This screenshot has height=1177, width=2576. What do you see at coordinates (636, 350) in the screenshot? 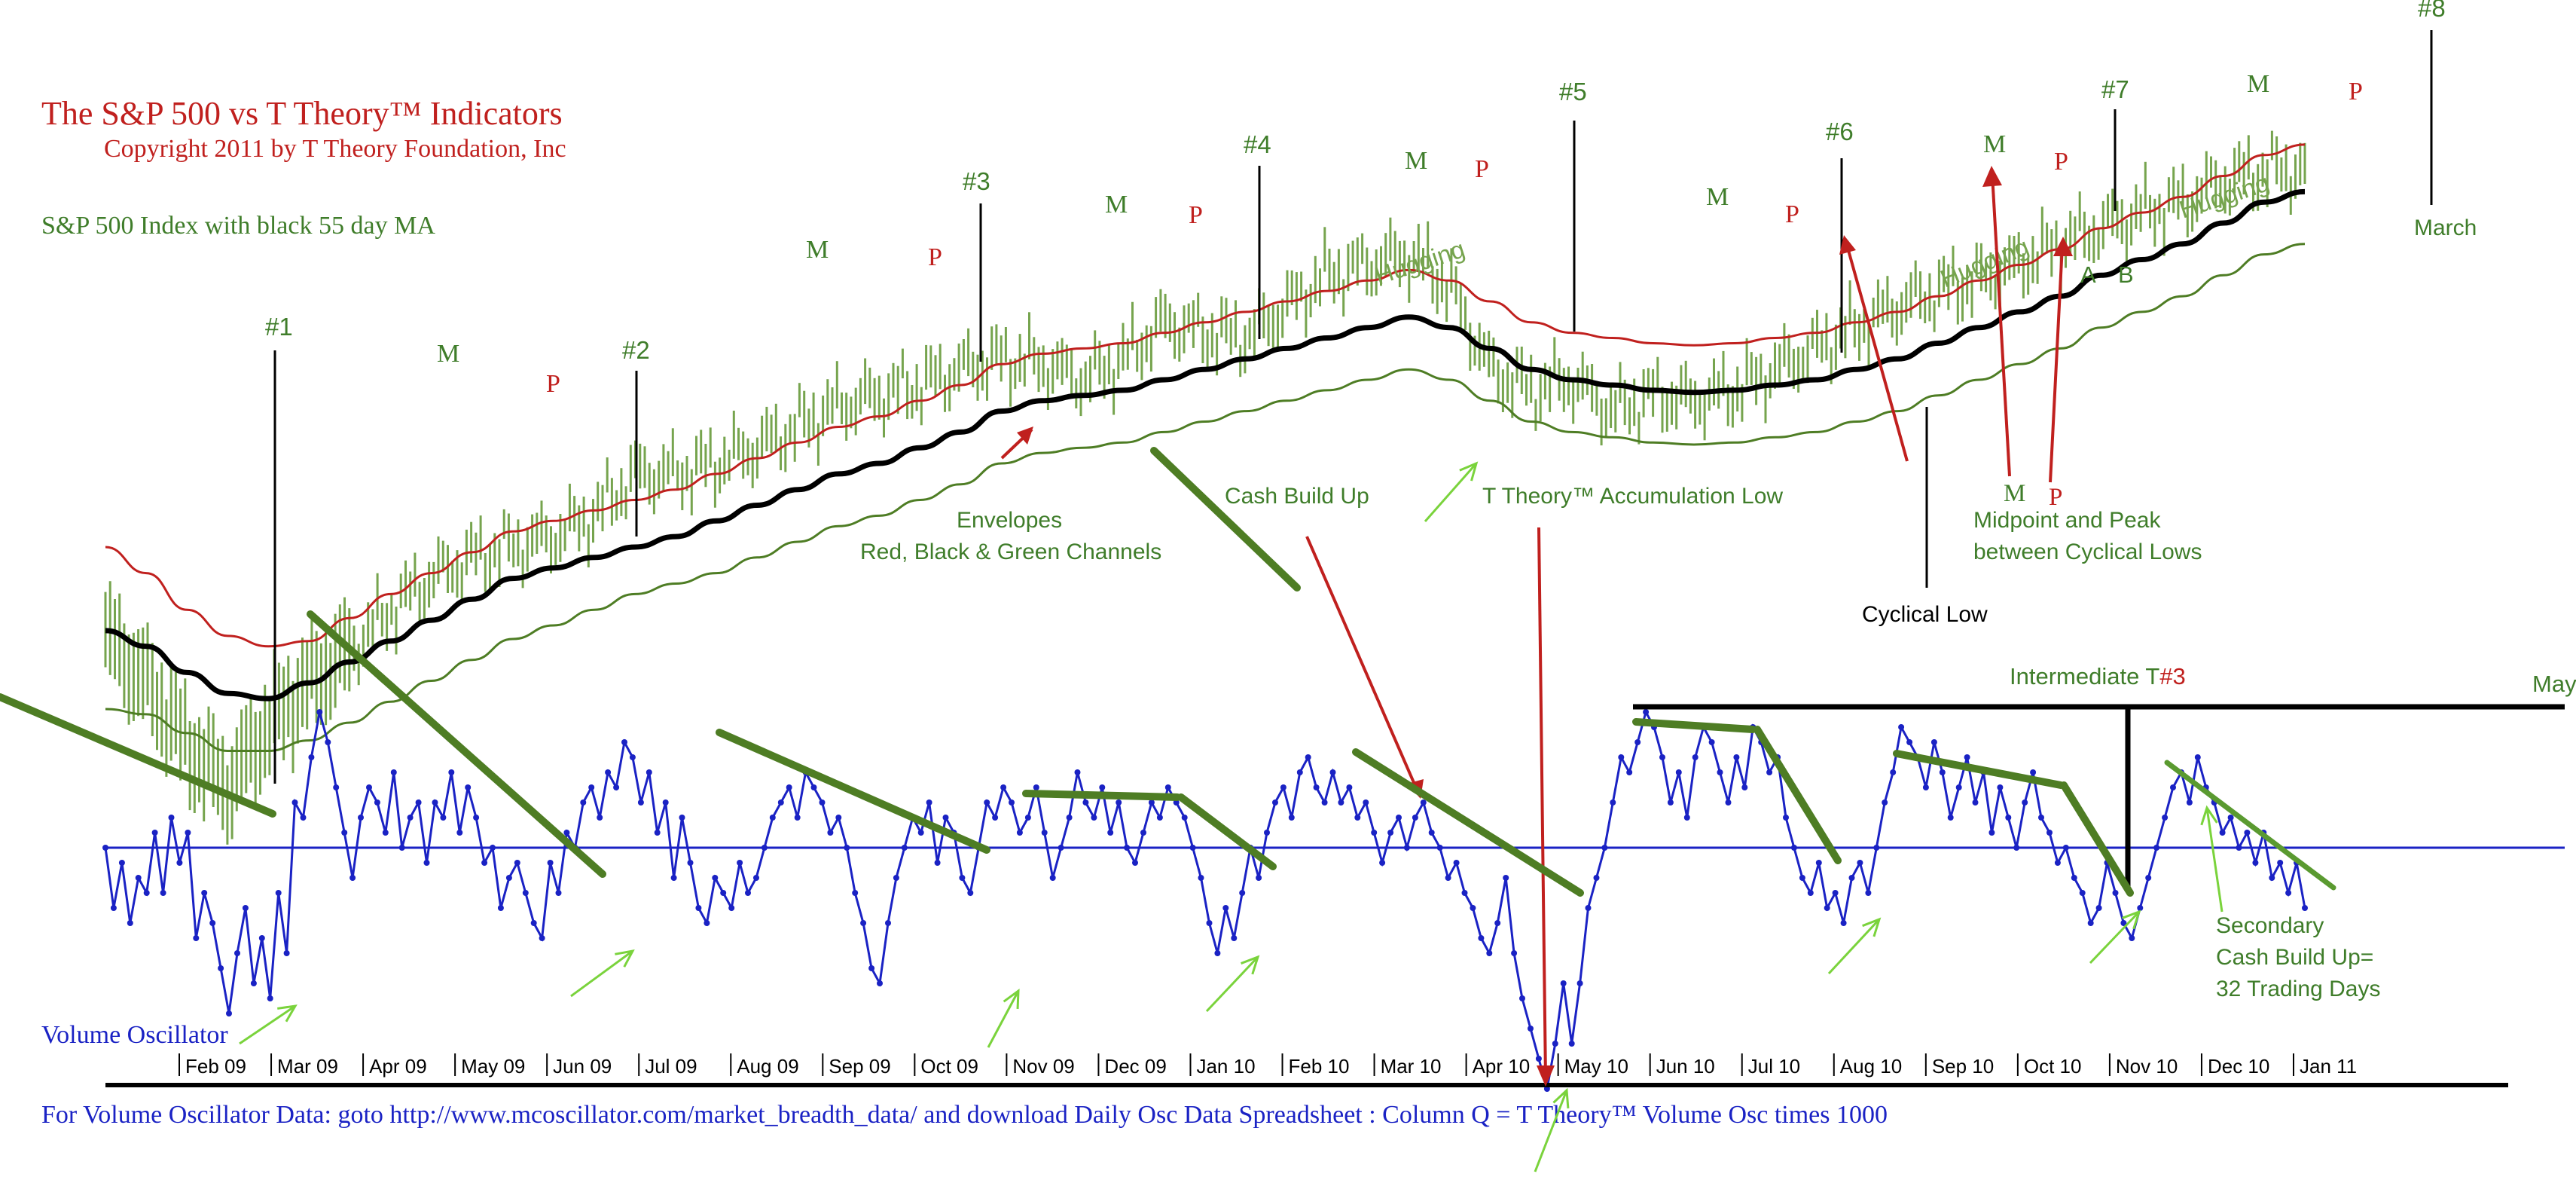
I see `marker-2: #2` at bounding box center [636, 350].